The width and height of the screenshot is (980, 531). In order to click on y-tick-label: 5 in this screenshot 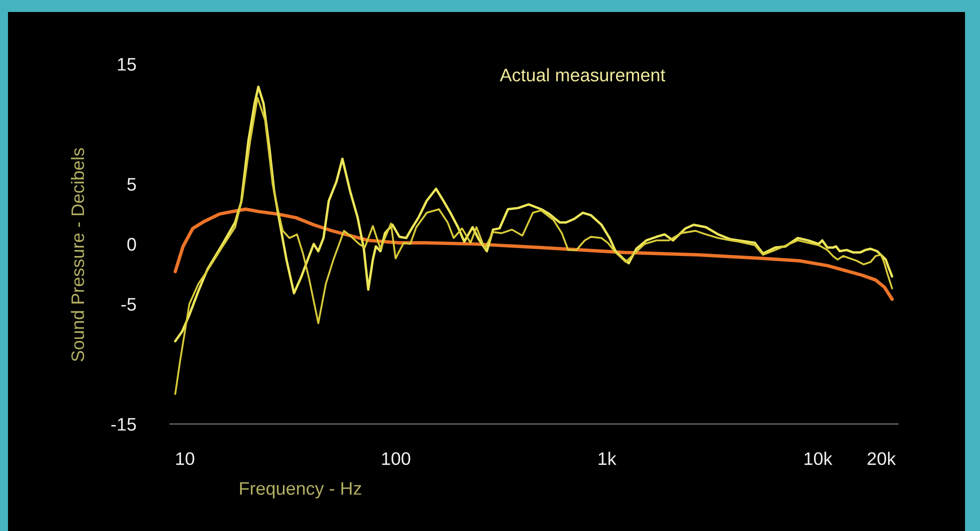, I will do `click(131, 184)`.